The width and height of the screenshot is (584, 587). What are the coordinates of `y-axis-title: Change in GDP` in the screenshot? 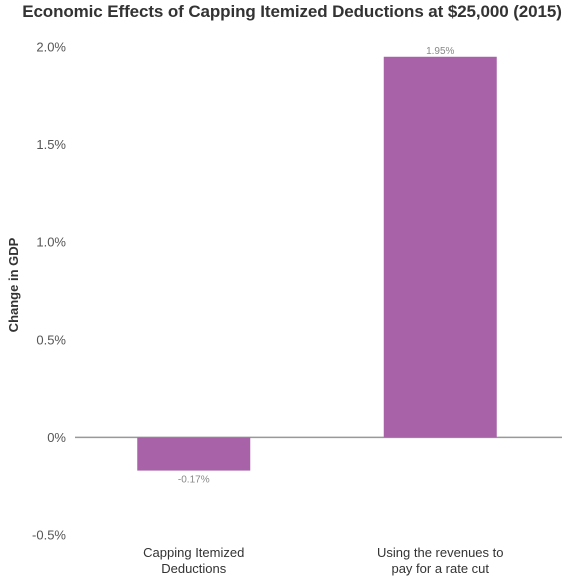 It's located at (13, 284).